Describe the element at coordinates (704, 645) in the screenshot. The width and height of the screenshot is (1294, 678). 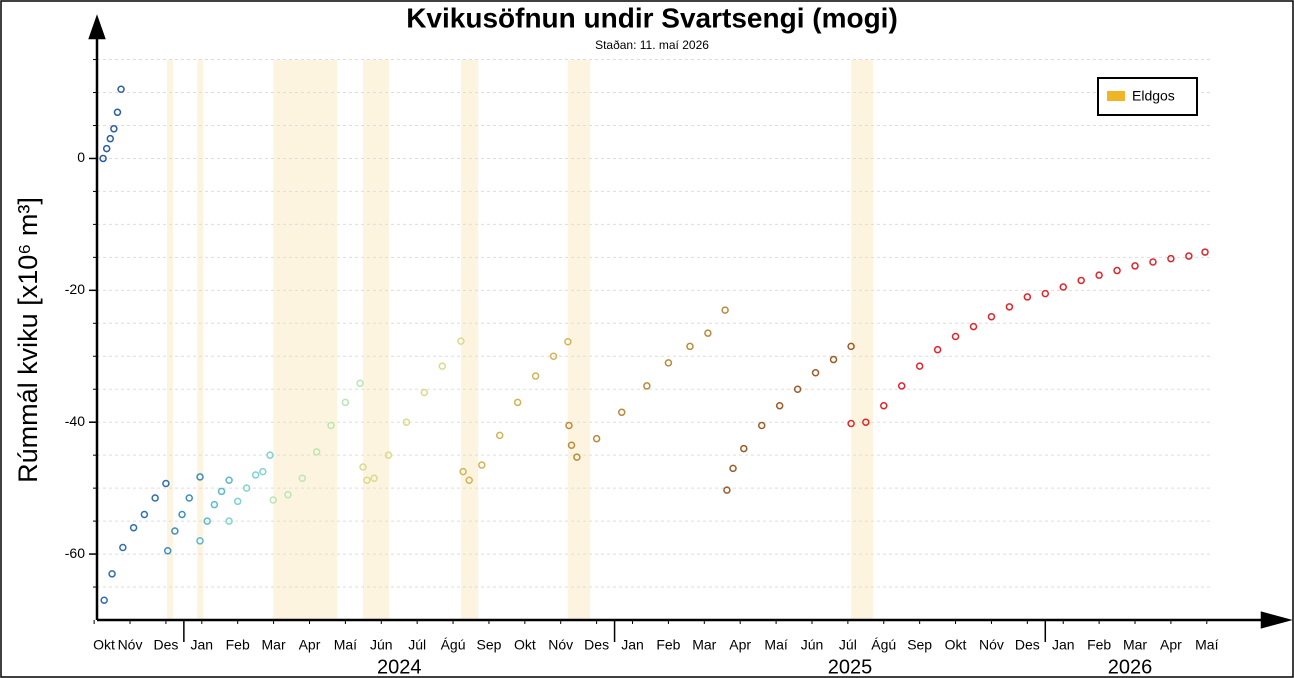
I see `x-tick-label: Mar` at that location.